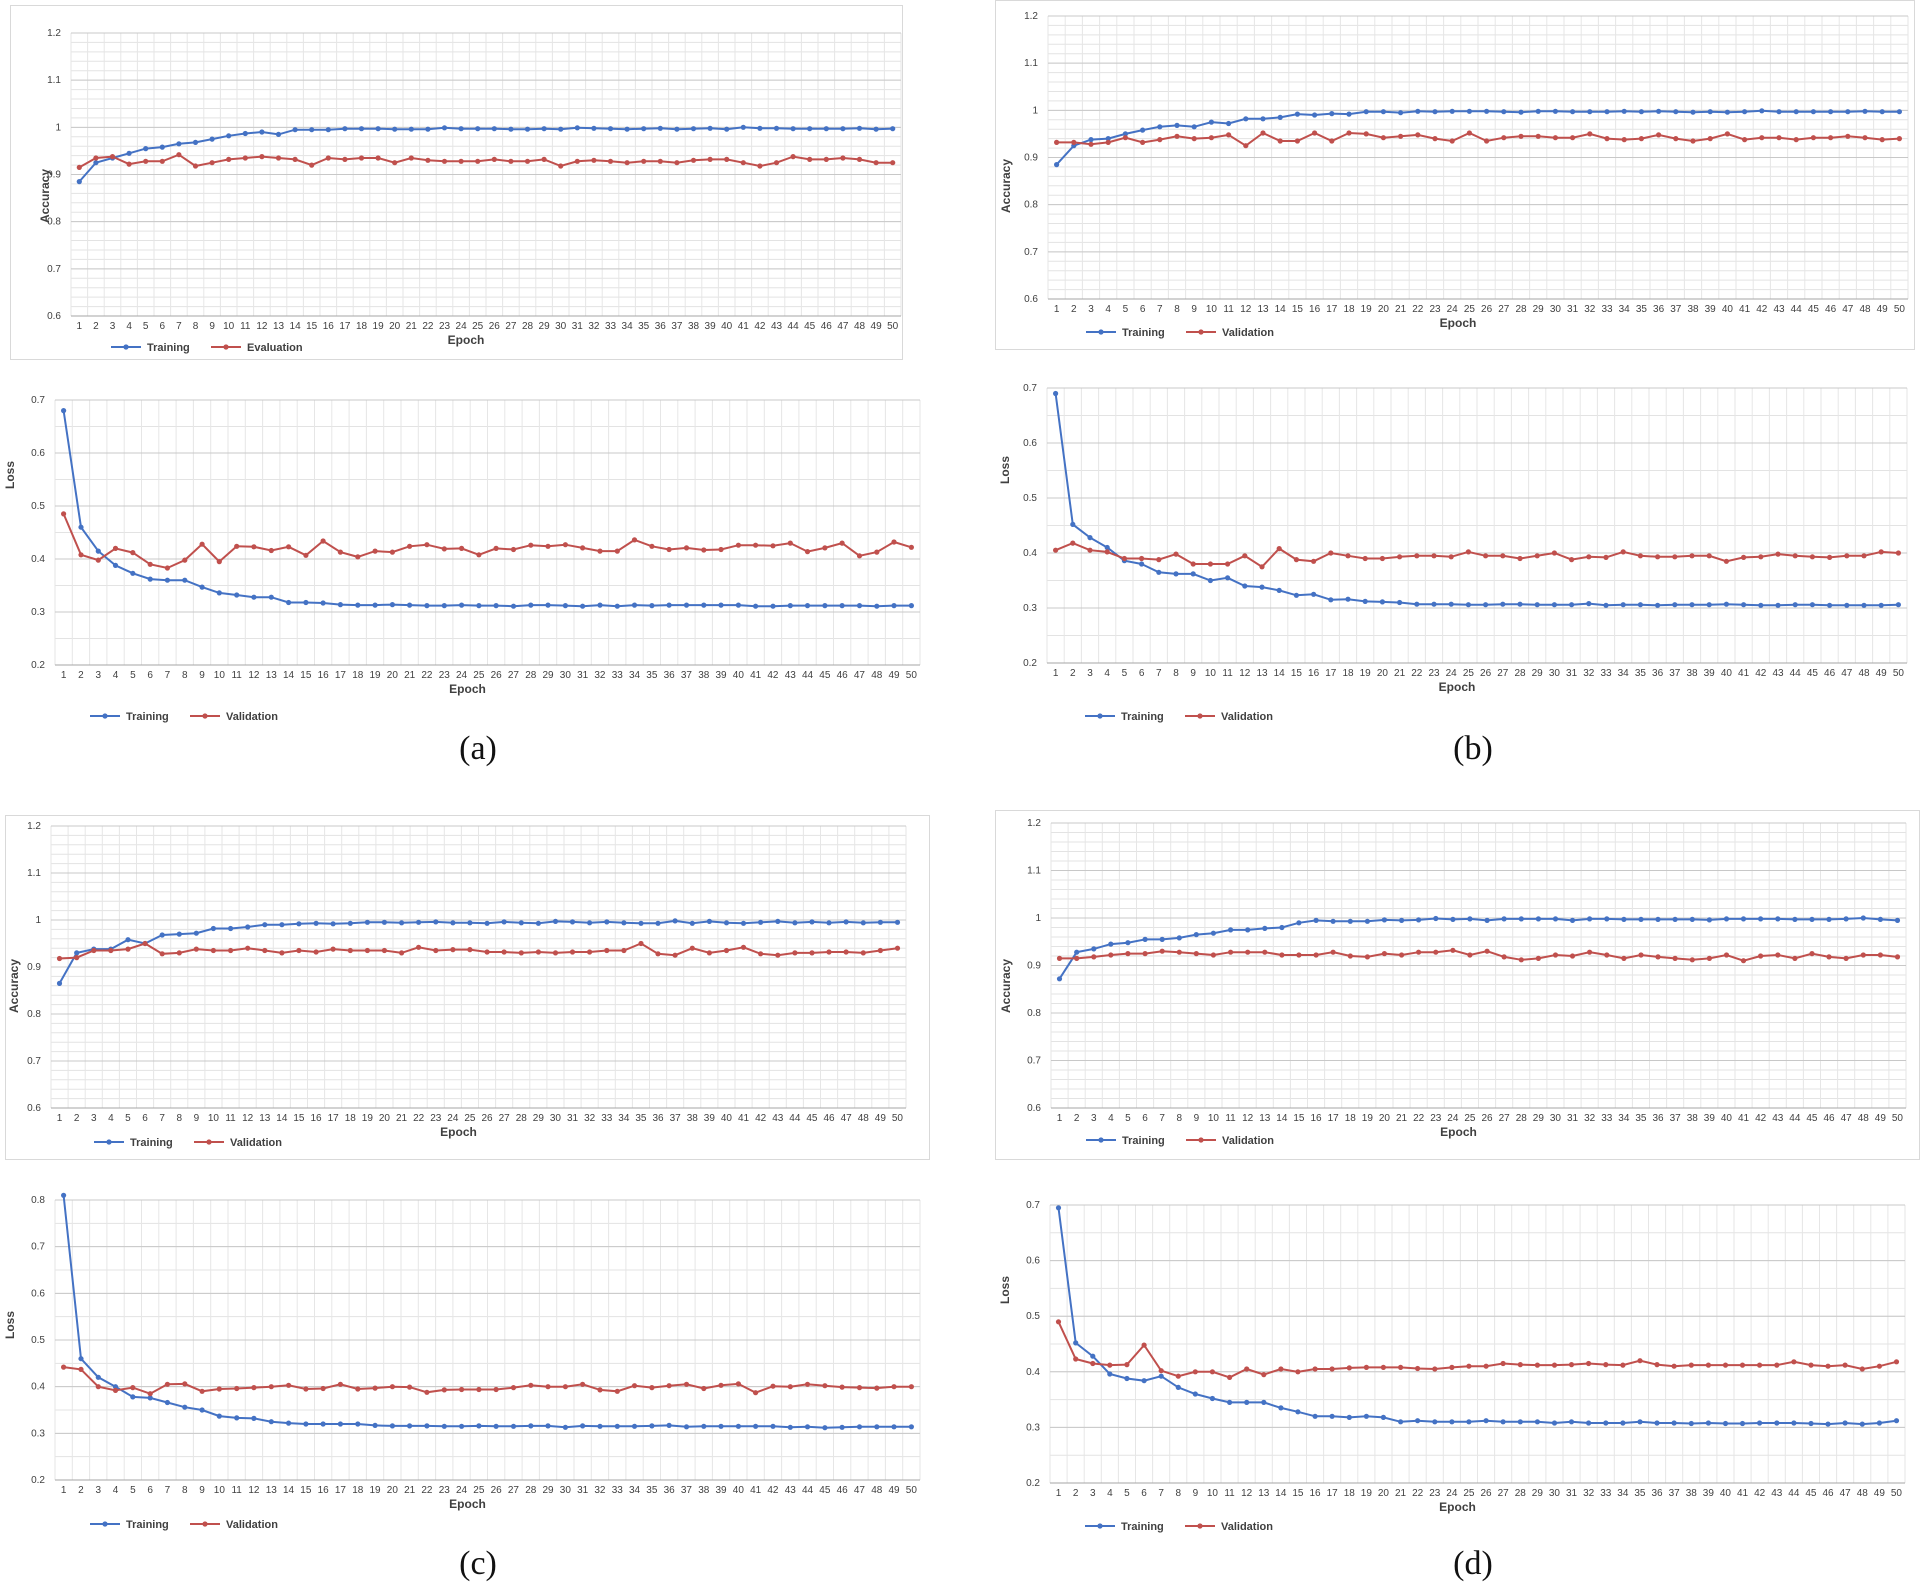 Image resolution: width=1923 pixels, height=1590 pixels. What do you see at coordinates (133, 1490) in the screenshot?
I see `x-tick-label: 5` at bounding box center [133, 1490].